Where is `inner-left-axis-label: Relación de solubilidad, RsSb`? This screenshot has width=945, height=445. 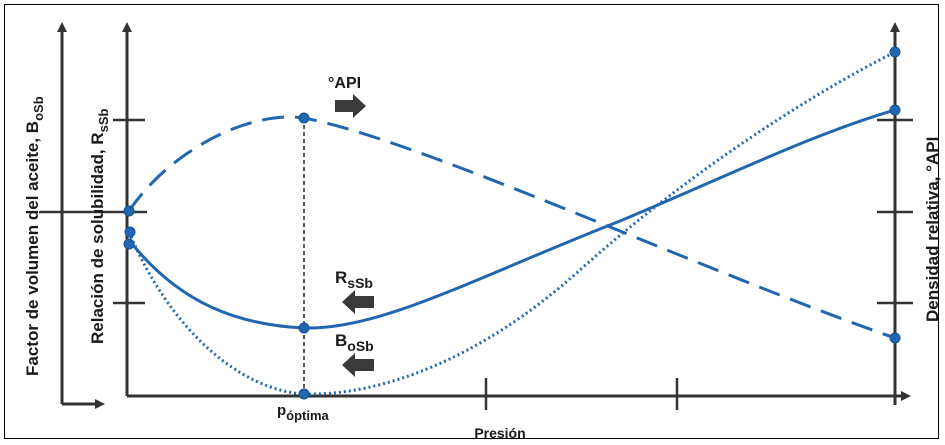
inner-left-axis-label: Relación de solubilidad, RsSb is located at coordinates (99, 226).